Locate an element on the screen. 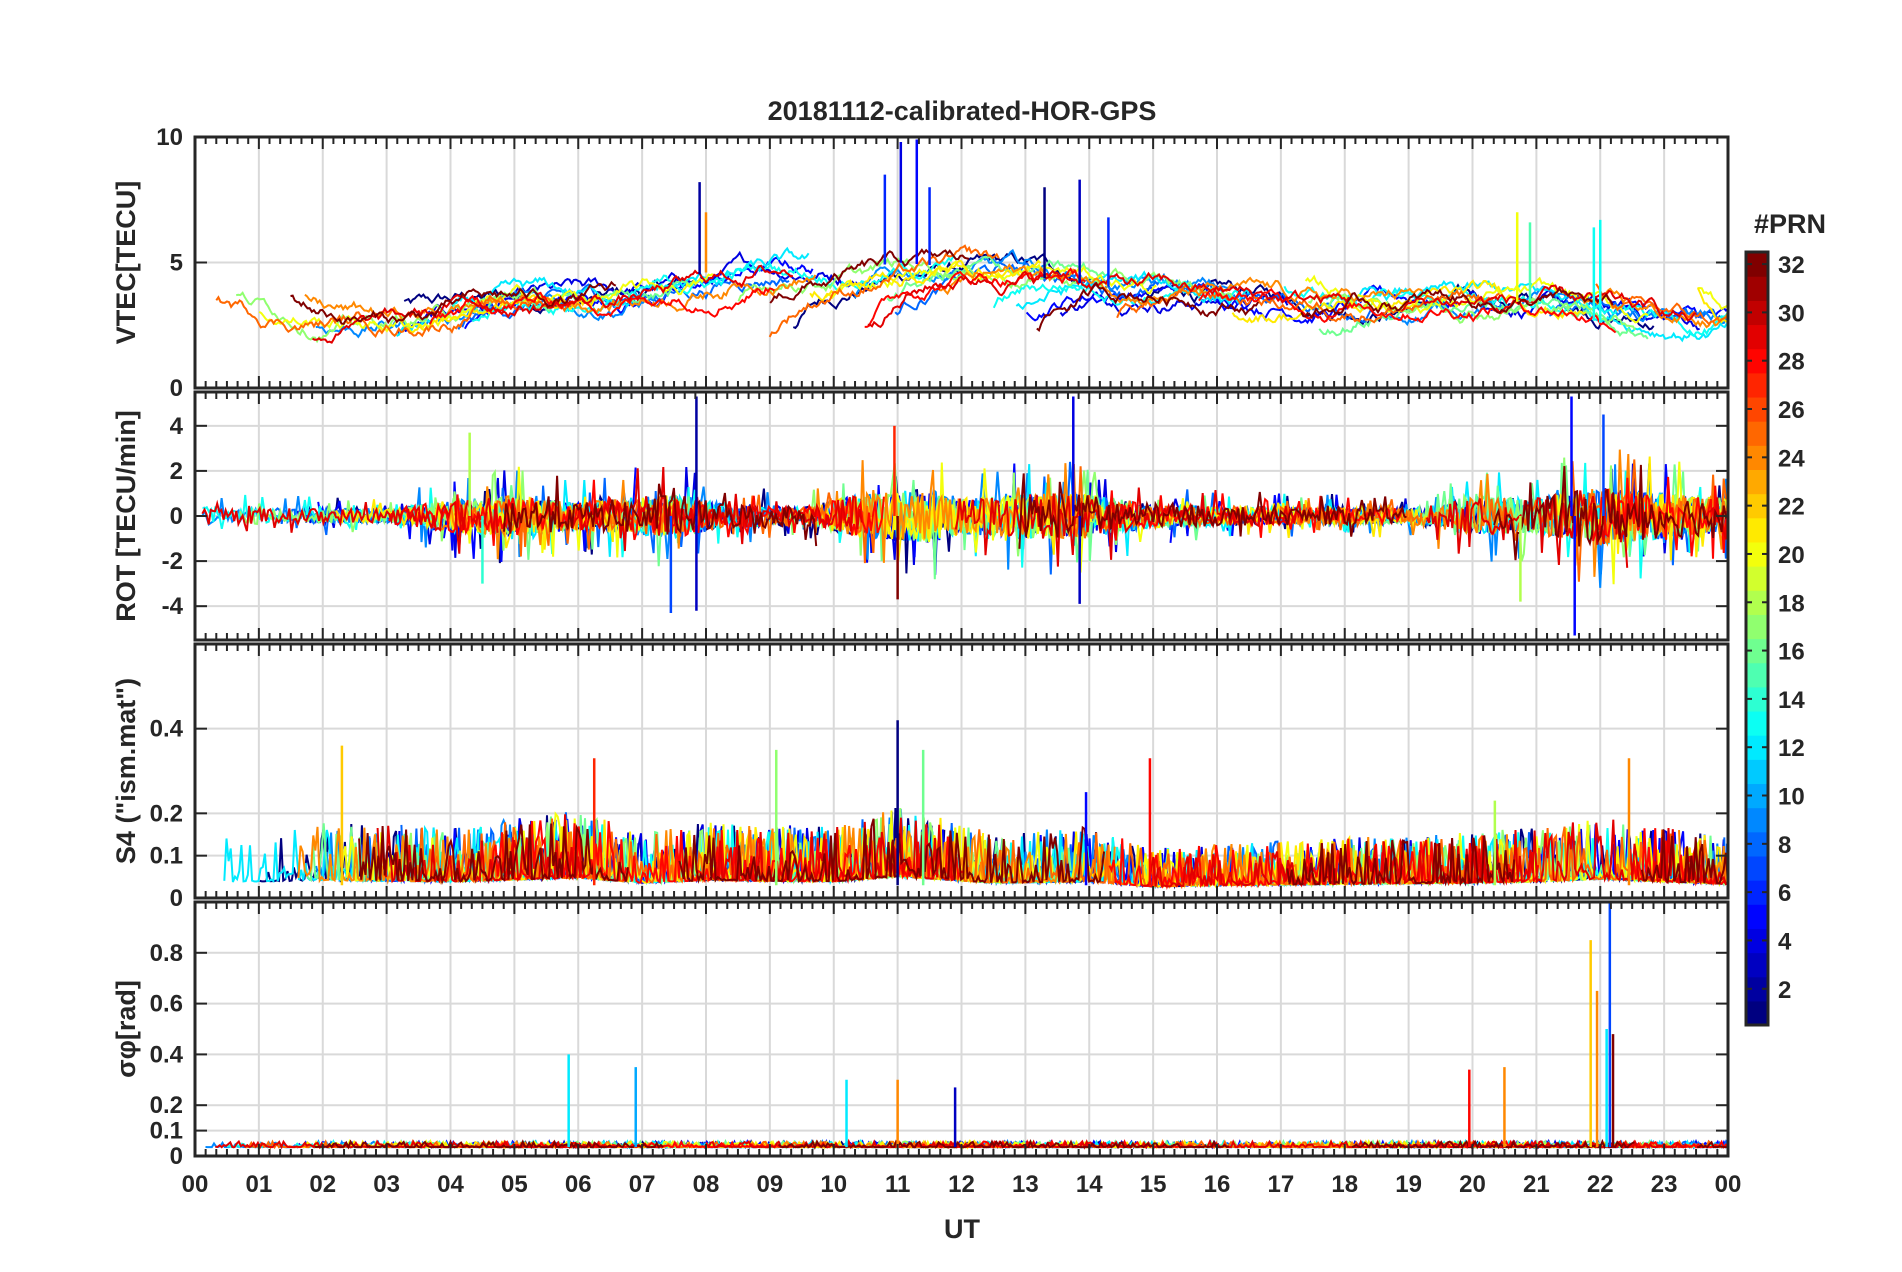  y-axis-label: VTEC[TECU] is located at coordinates (126, 263).